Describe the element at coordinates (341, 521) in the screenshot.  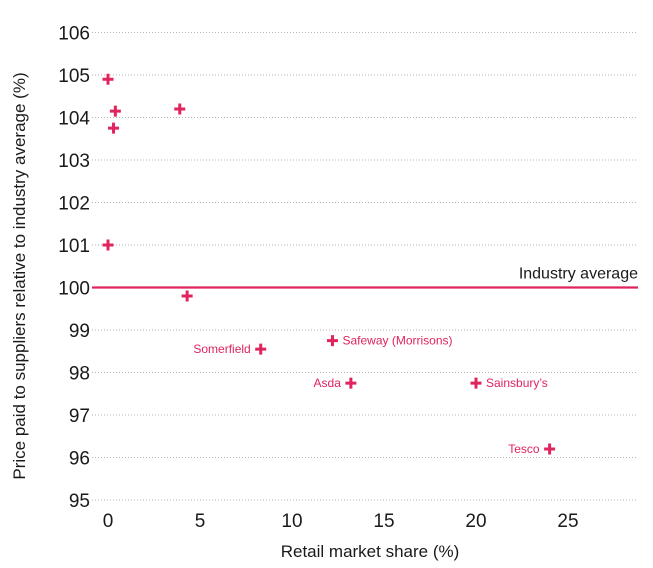
I see `x-axis-ticks: 0 5 10 15 20 25` at that location.